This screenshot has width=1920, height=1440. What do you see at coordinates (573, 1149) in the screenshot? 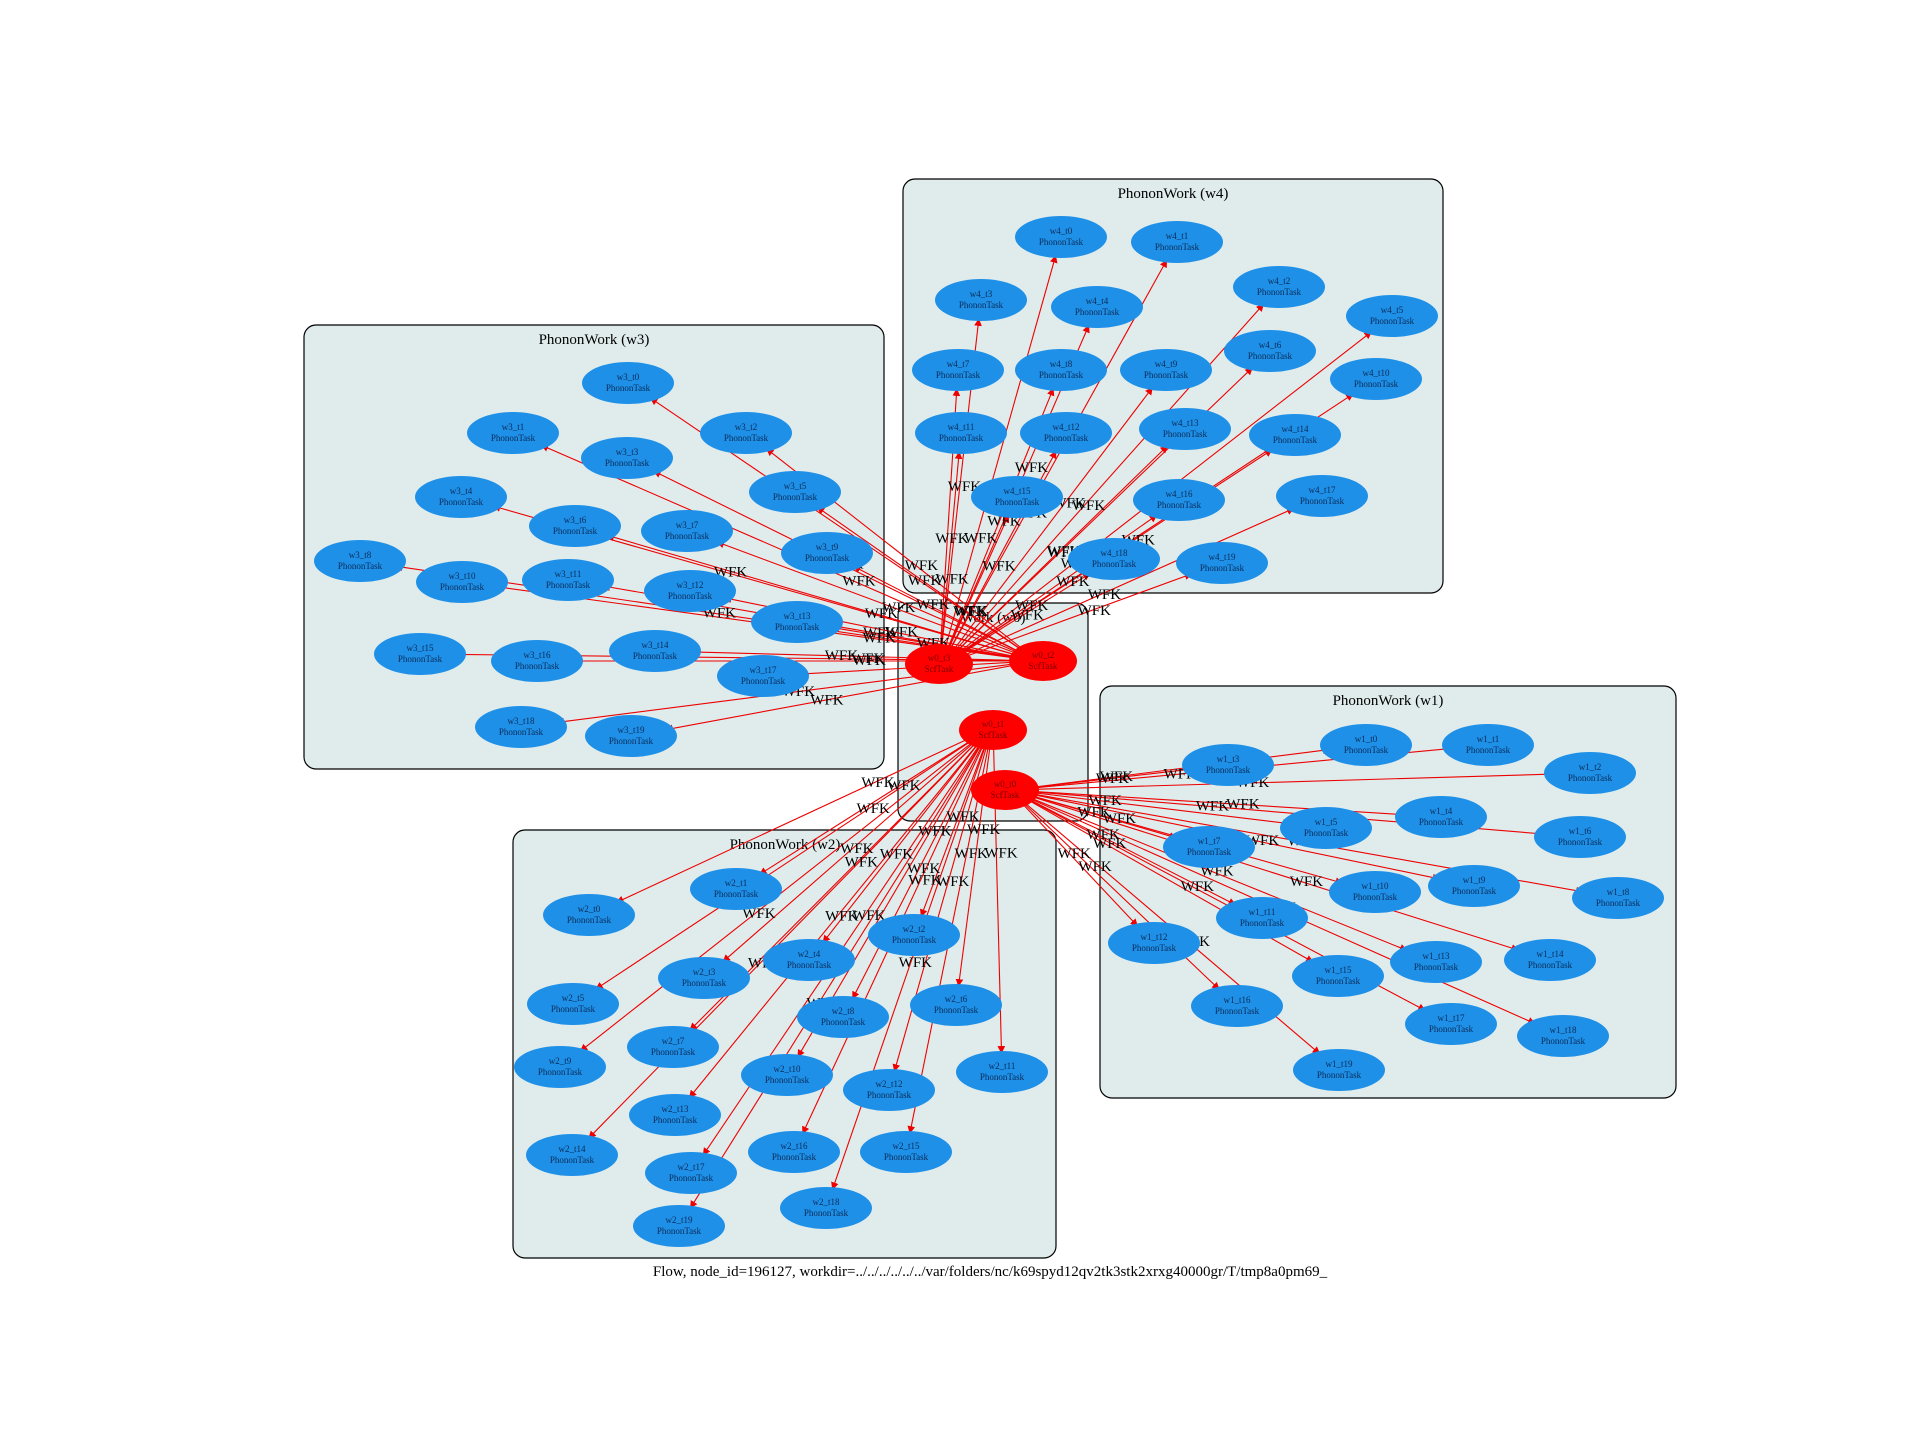
I see `node-name: w2_t14` at bounding box center [573, 1149].